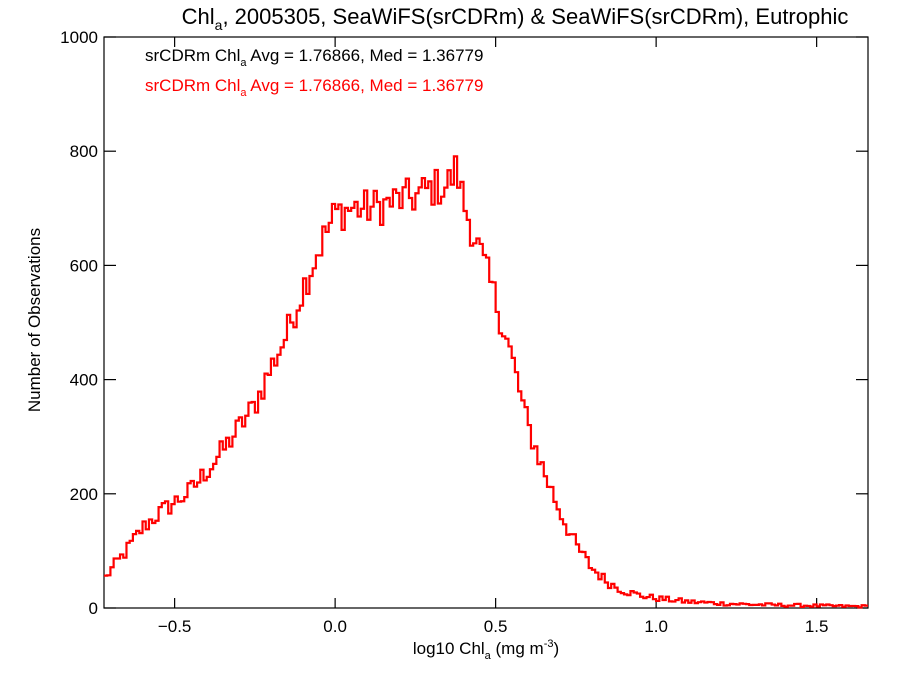 The height and width of the screenshot is (675, 900). Describe the element at coordinates (84, 265) in the screenshot. I see `y-tick-label: 600` at that location.